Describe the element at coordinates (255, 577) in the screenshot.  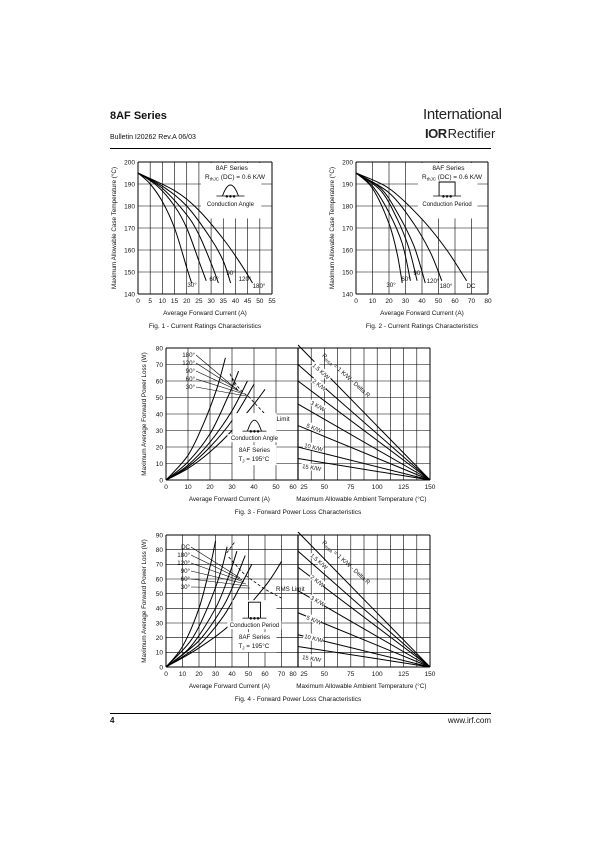
I see `fig4-rms-limit-line` at that location.